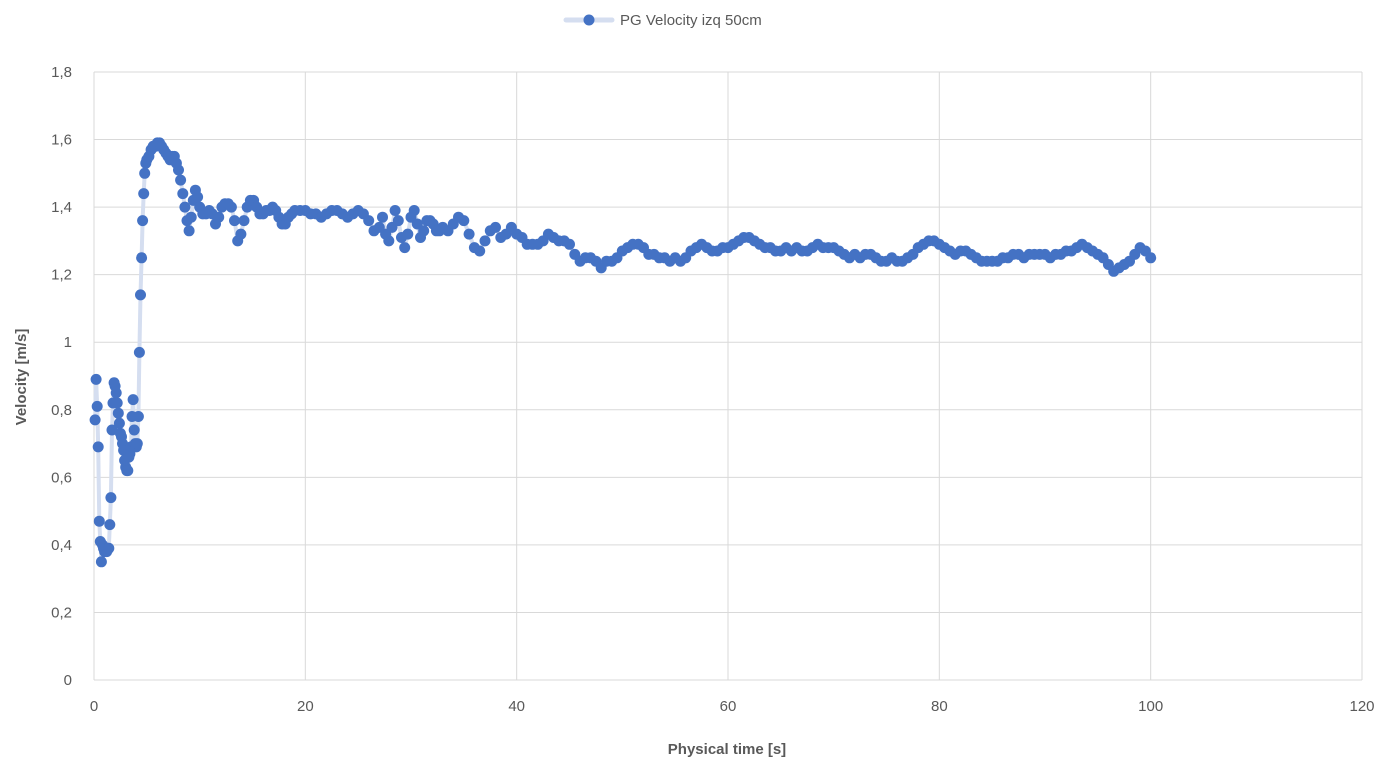 This screenshot has width=1398, height=764. I want to click on y-tick-label: 1,2, so click(61, 275).